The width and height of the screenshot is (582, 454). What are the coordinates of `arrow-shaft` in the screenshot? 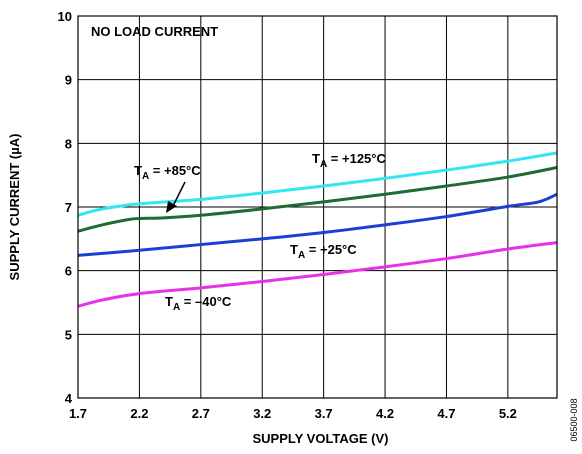 It's located at (178, 195).